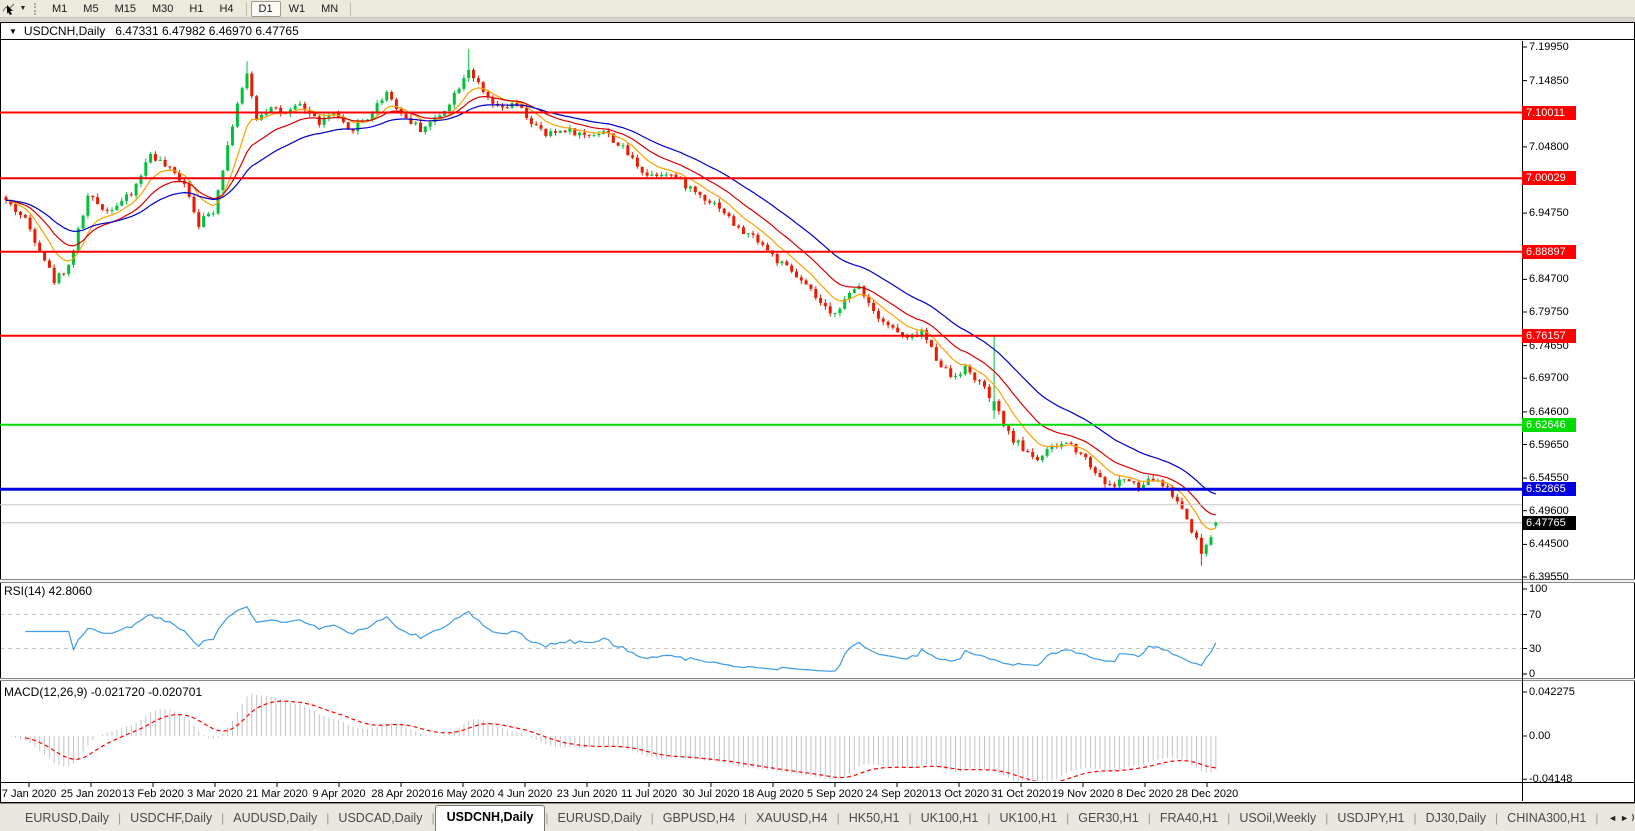  What do you see at coordinates (1108, 818) in the screenshot?
I see `tab-ger30-h1: GER30,H1` at bounding box center [1108, 818].